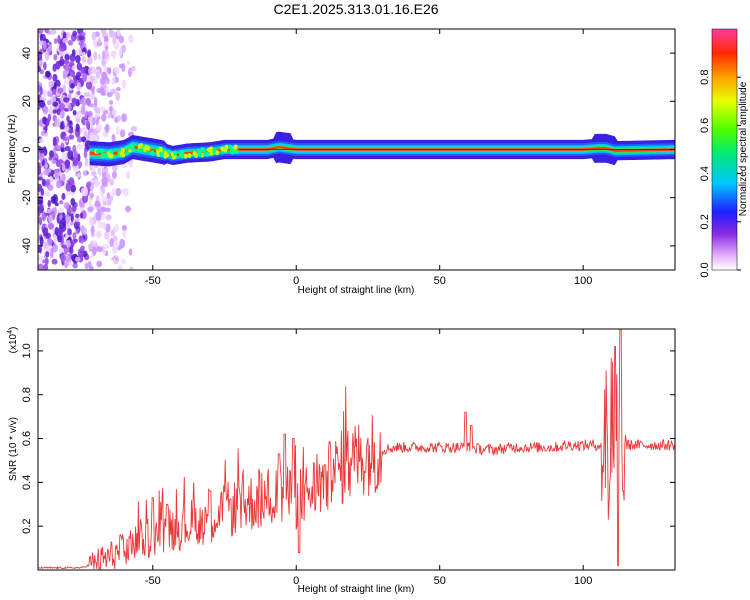 The height and width of the screenshot is (600, 750). I want to click on colorbar-label: Normalized spectral amplitude, so click(743, 148).